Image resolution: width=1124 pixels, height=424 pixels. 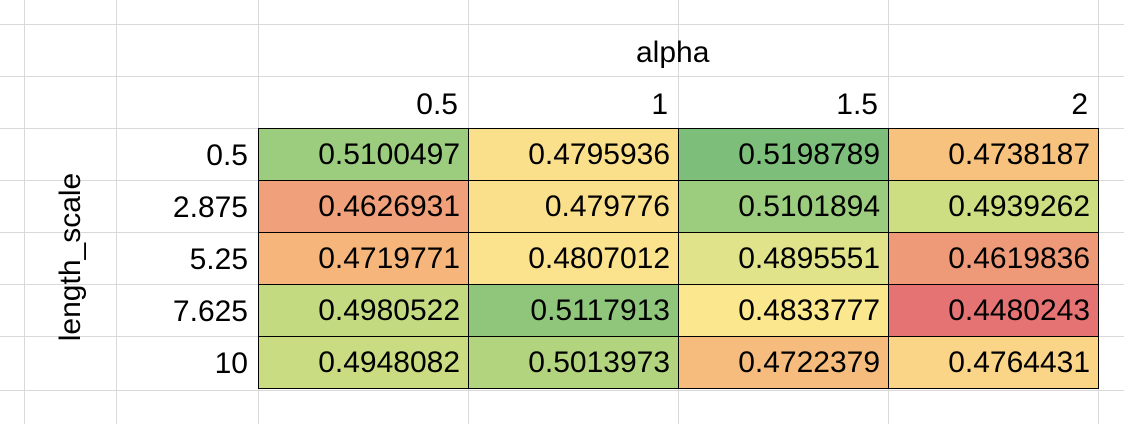 What do you see at coordinates (231, 363) in the screenshot?
I see `row-label: 10` at bounding box center [231, 363].